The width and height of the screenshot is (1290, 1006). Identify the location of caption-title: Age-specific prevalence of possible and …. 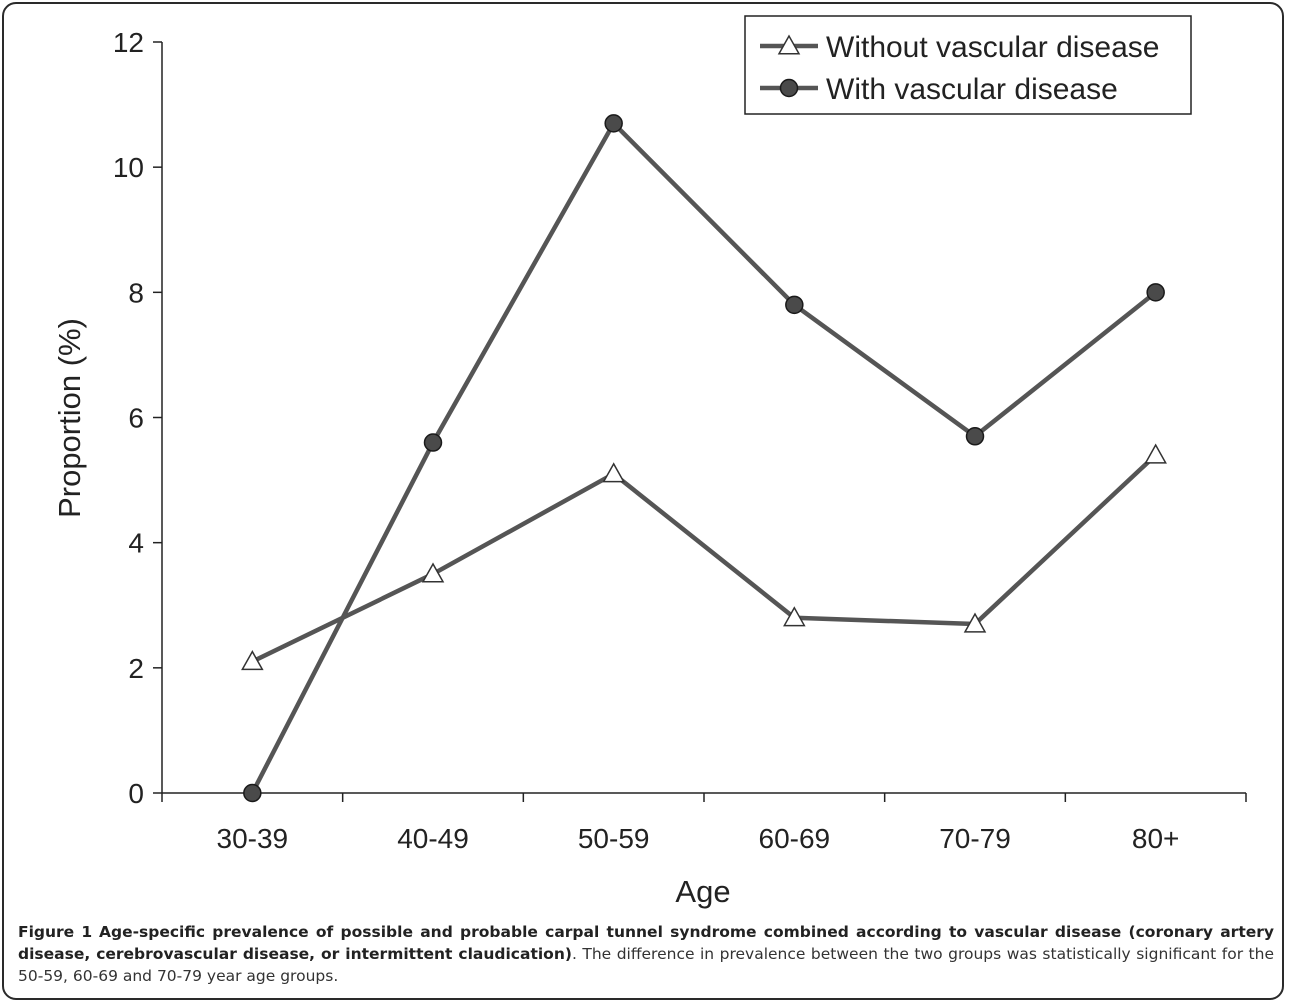
(646, 943).